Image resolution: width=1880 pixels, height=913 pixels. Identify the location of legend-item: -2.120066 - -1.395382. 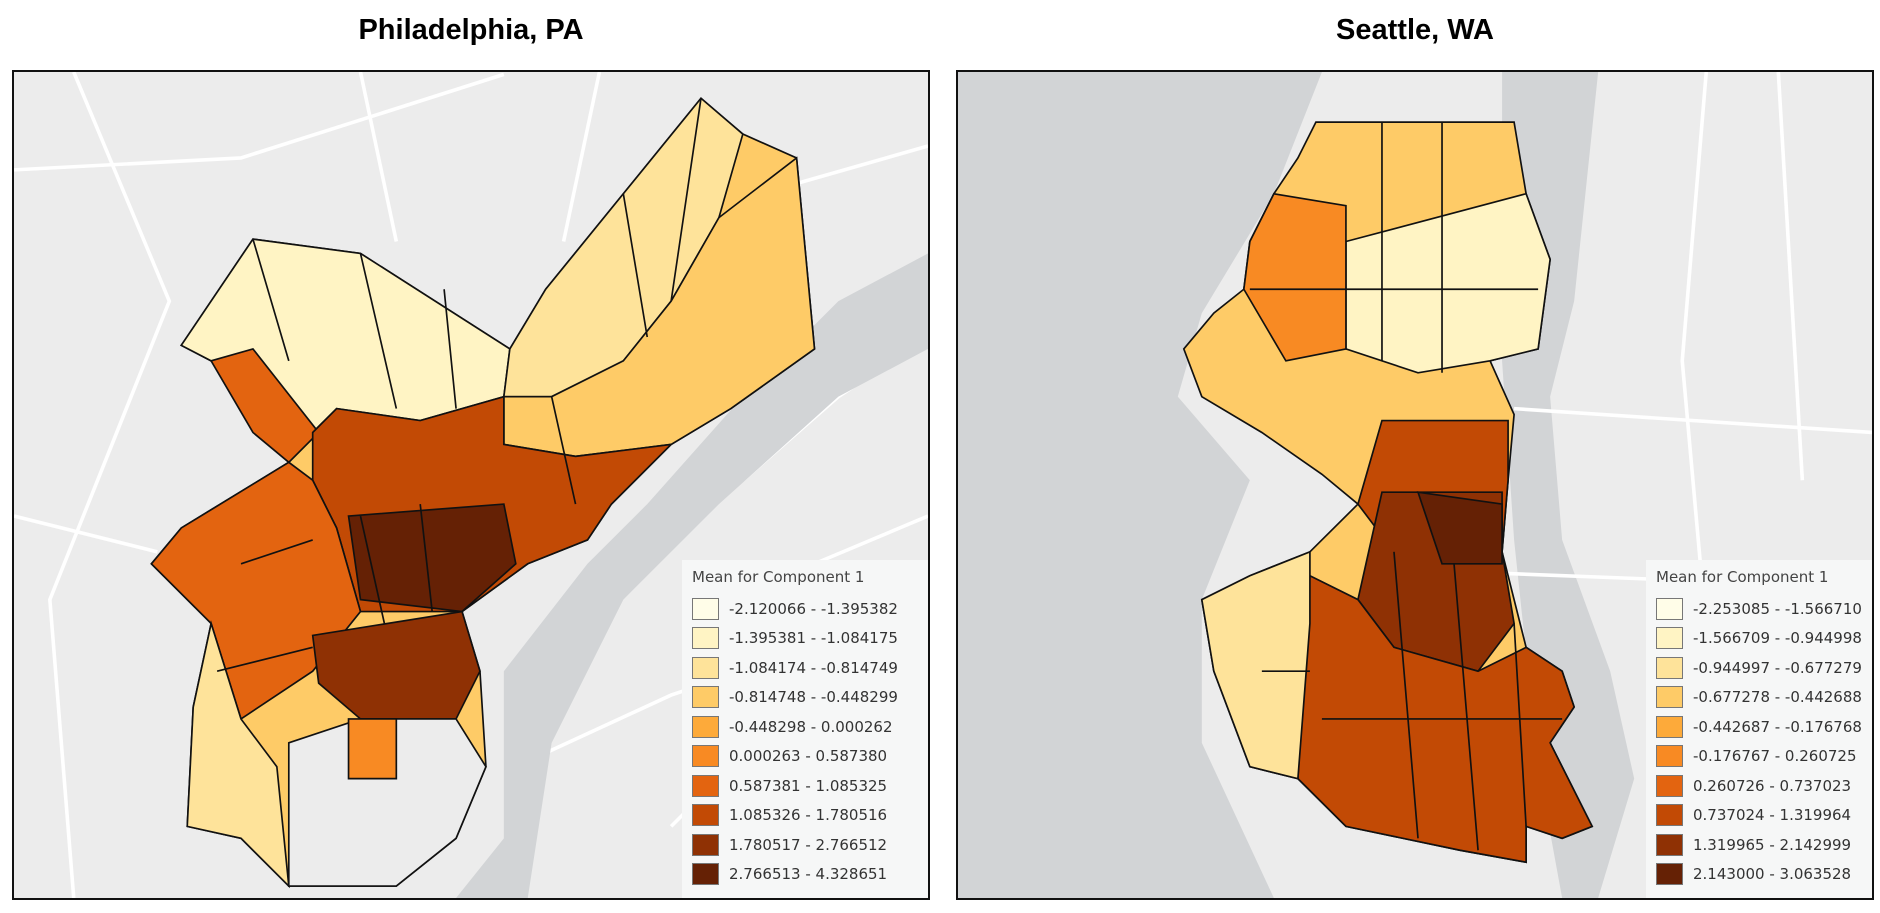
(806, 609).